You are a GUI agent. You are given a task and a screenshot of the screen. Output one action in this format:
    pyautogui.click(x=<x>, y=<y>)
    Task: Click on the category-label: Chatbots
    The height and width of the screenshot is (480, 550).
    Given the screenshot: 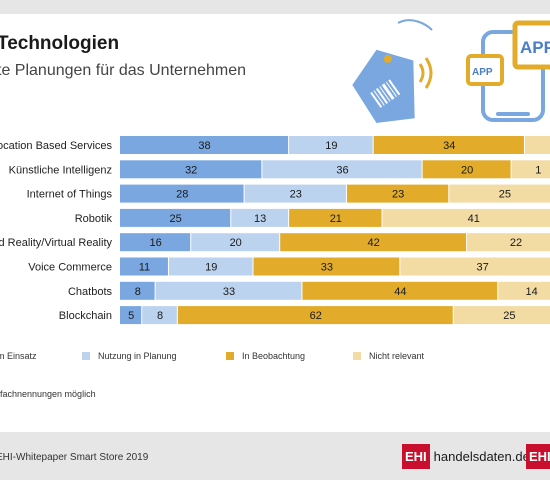 What is the action you would take?
    pyautogui.click(x=90, y=292)
    